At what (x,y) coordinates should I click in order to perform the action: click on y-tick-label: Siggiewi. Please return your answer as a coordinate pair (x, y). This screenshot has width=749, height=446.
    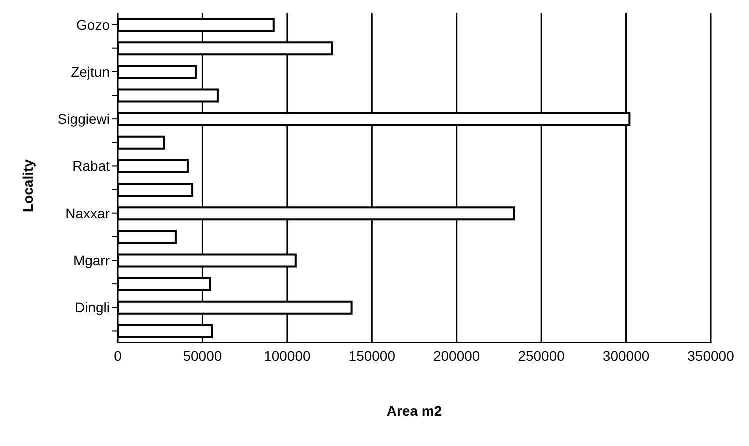
    Looking at the image, I should click on (84, 119).